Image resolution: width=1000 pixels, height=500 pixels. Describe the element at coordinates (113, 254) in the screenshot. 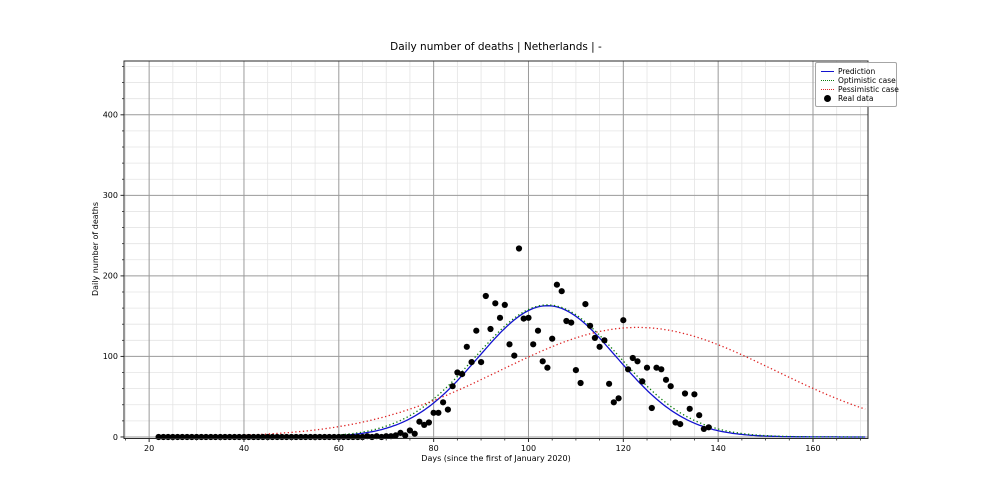

I see `y-axis-ticks: 0 100 200 300 400` at that location.